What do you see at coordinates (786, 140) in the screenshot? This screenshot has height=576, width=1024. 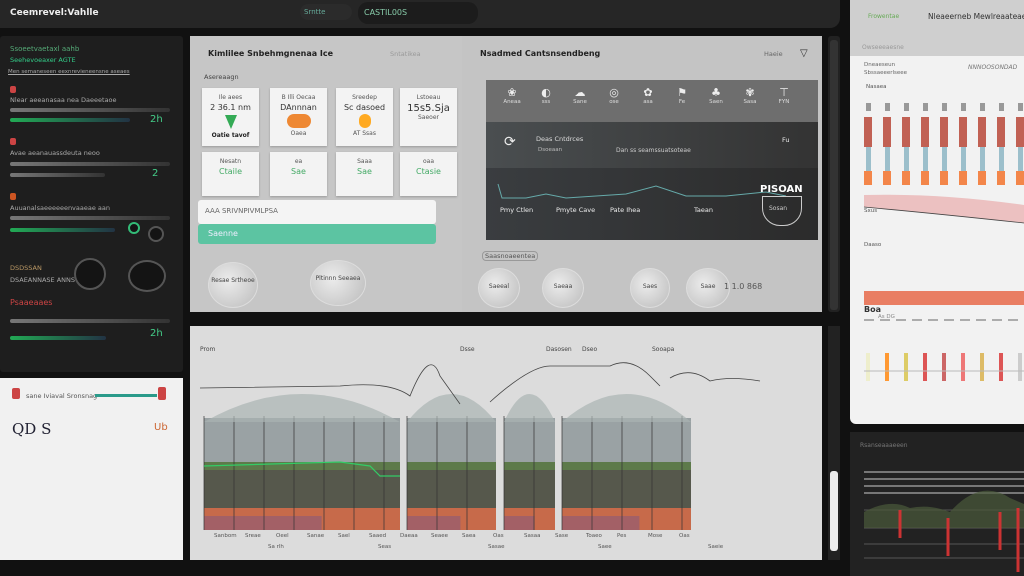 I see `status-value: Fu` at bounding box center [786, 140].